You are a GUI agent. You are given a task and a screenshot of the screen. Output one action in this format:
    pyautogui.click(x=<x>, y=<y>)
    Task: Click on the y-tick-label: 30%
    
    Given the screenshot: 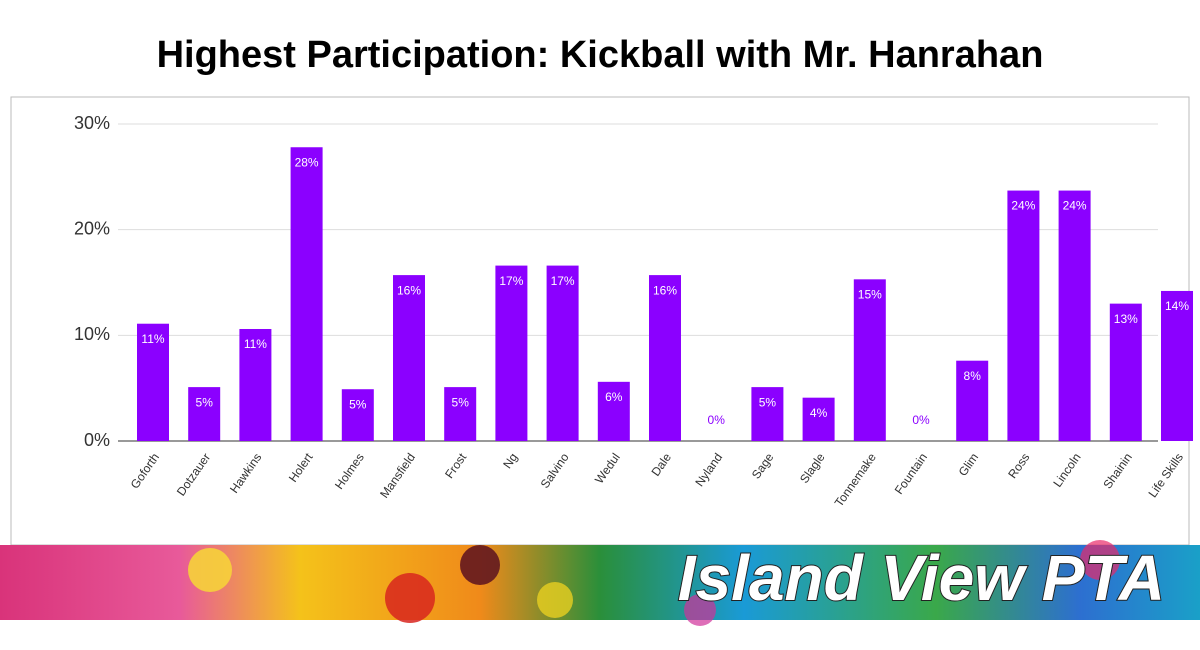 What is the action you would take?
    pyautogui.click(x=92, y=123)
    